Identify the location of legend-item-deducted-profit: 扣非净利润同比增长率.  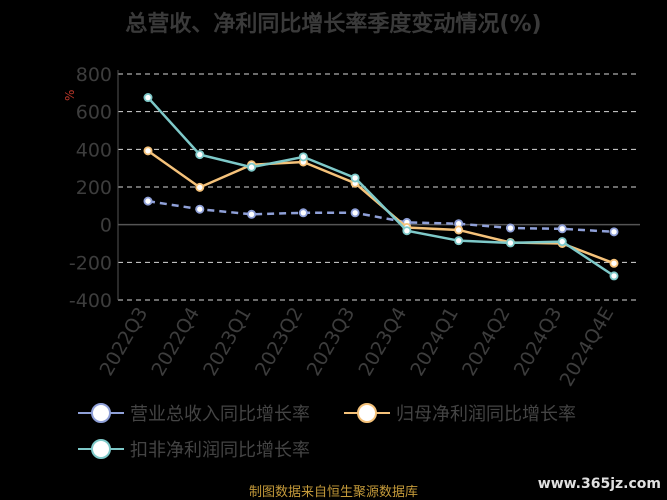
(194, 449).